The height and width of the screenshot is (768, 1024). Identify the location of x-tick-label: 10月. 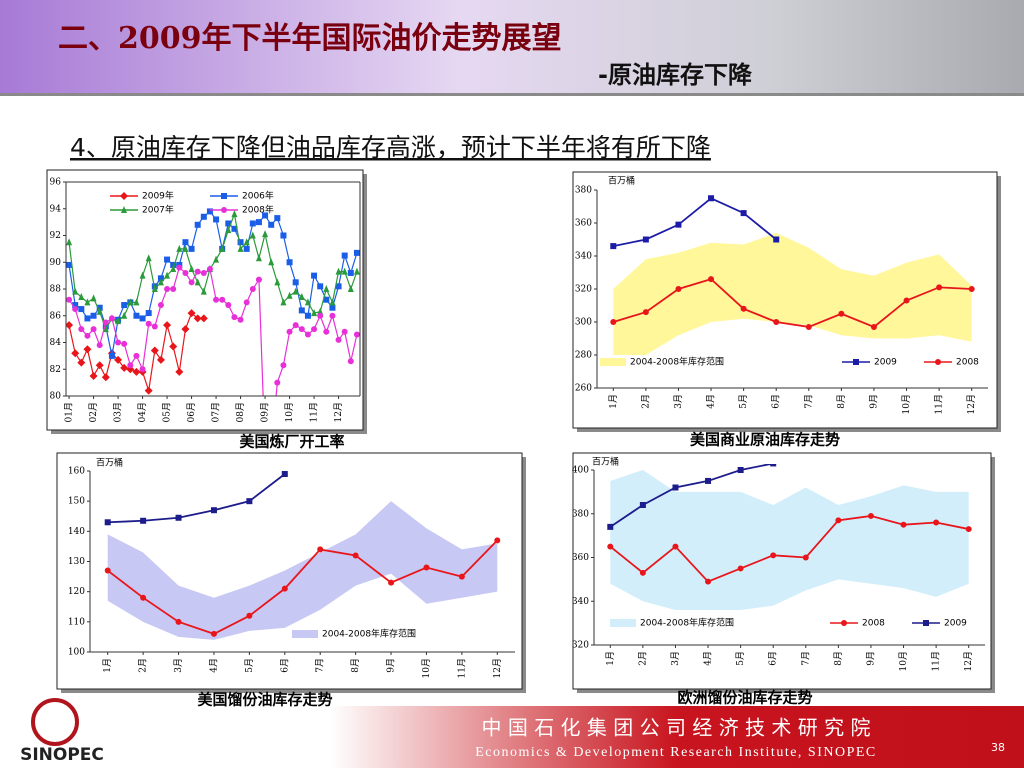
(906, 404).